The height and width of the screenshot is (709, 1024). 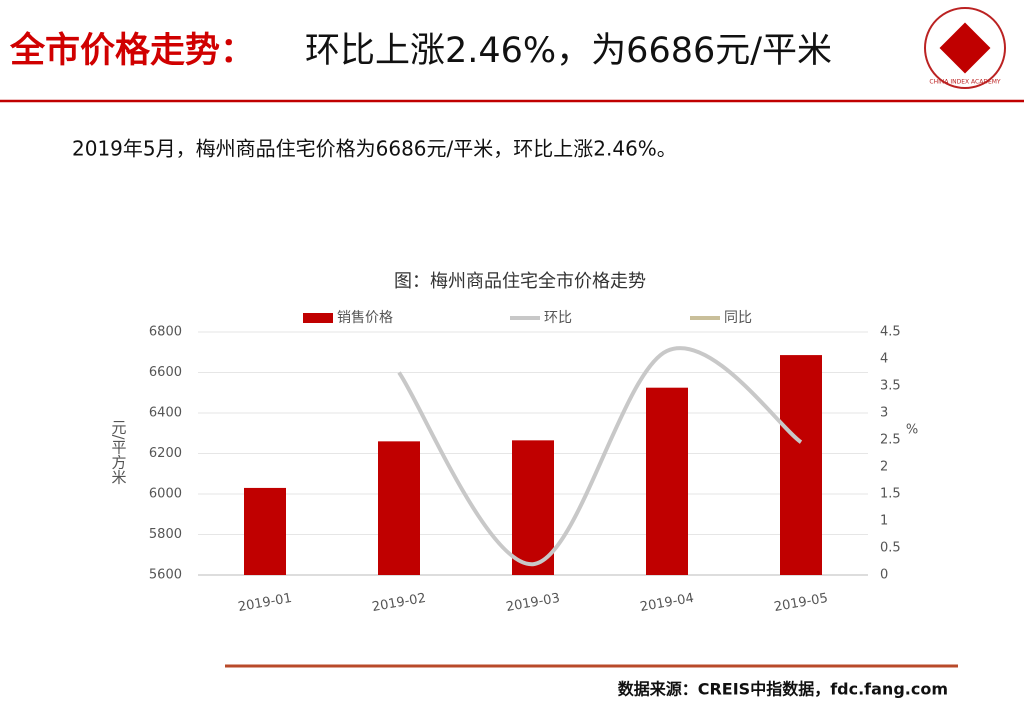 What do you see at coordinates (165, 534) in the screenshot?
I see `y-tick-label: 5800` at bounding box center [165, 534].